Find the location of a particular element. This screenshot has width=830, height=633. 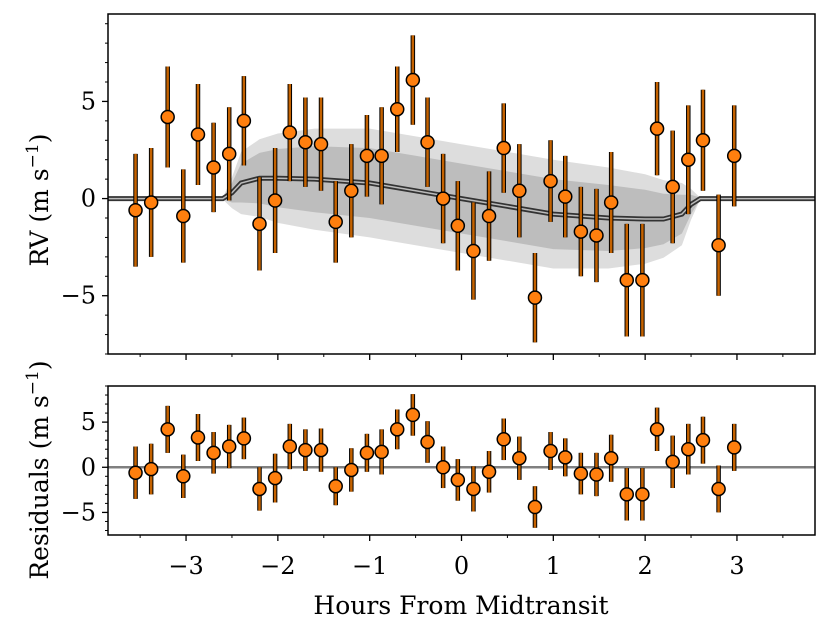

residuals-ytick-label-1: 0 is located at coordinates (88, 467).